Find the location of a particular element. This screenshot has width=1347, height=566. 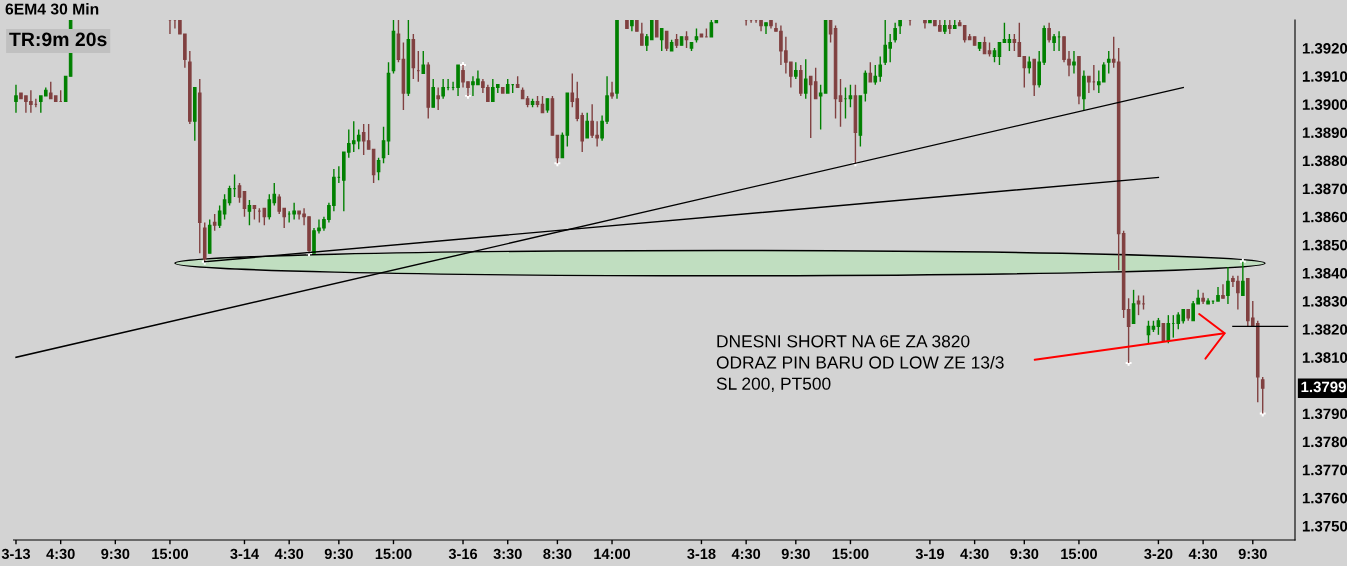

y-tick-label: 1.3780 is located at coordinates (1324, 442).